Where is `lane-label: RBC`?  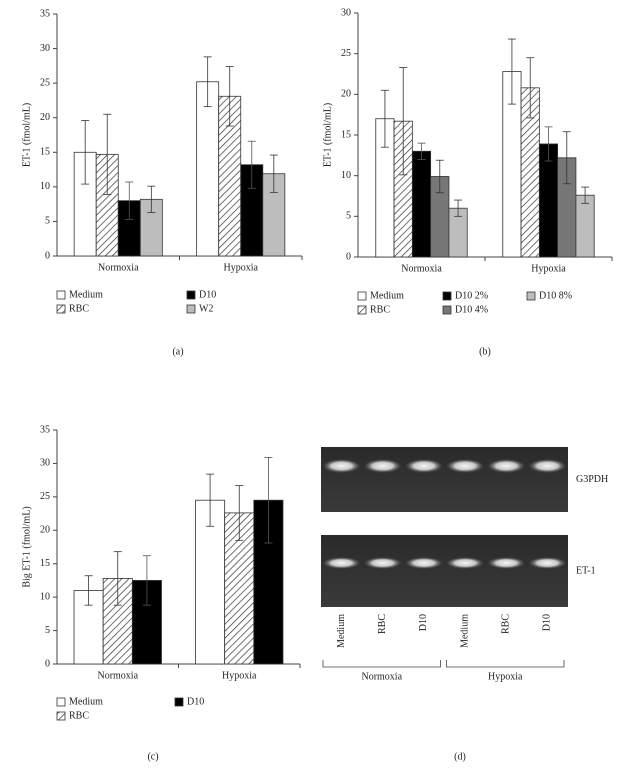
lane-label: RBC is located at coordinates (382, 624).